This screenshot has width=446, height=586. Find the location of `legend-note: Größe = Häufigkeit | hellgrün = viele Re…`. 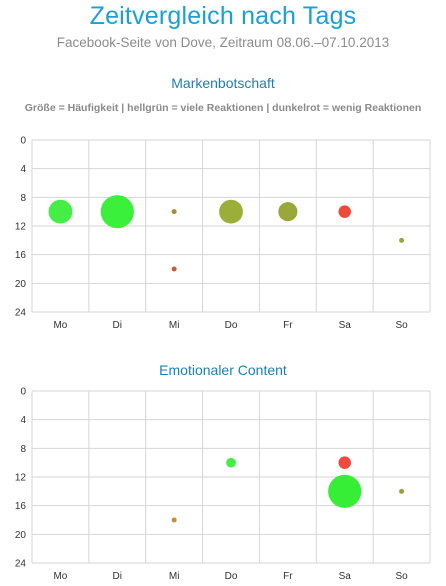

legend-note: Größe = Häufigkeit | hellgrün = viele Re… is located at coordinates (223, 108).